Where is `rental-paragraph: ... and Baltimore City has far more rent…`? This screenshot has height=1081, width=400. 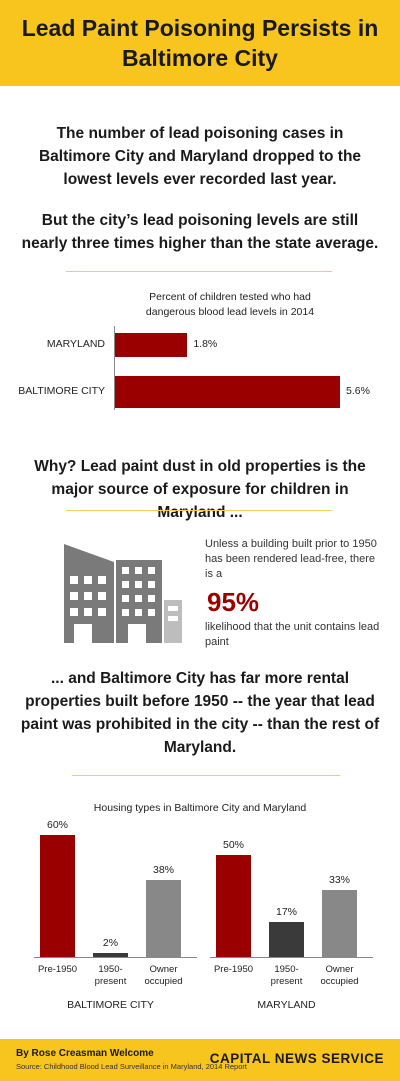
rental-paragraph: ... and Baltimore City has far more rent… is located at coordinates (200, 713).